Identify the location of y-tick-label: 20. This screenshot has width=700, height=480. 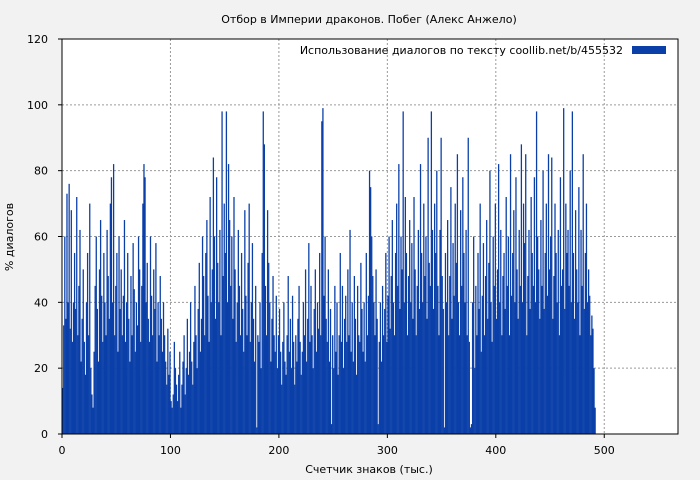
(41, 368).